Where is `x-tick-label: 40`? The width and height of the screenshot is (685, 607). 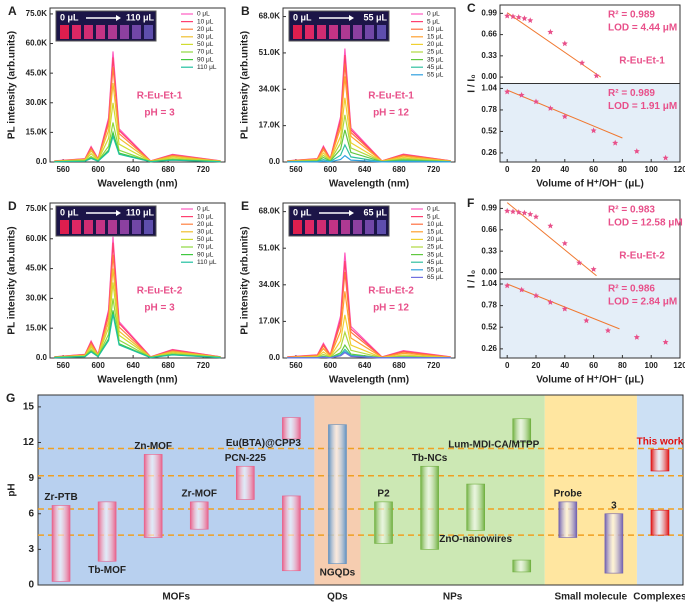
x-tick-label: 40 is located at coordinates (564, 365).